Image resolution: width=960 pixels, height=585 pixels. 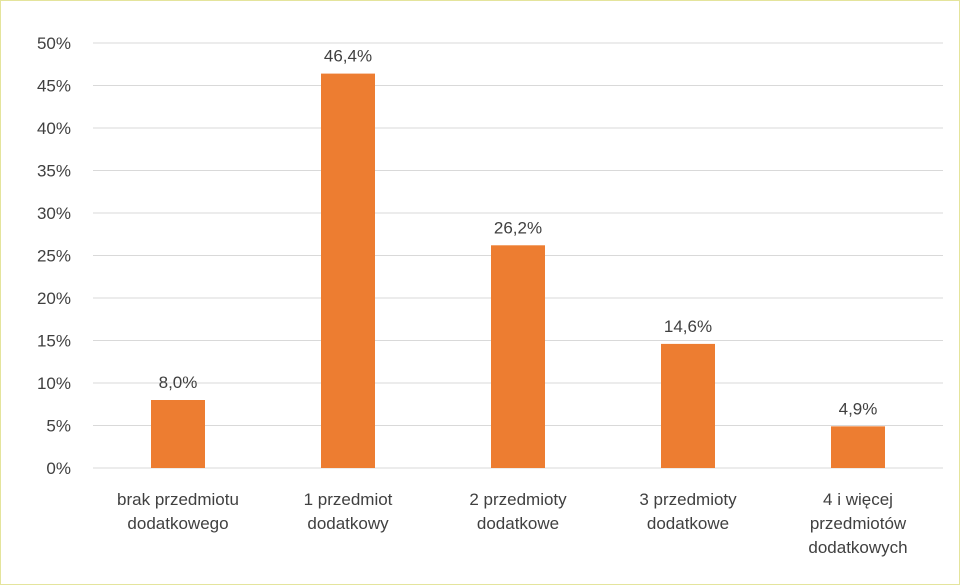 What do you see at coordinates (348, 511) in the screenshot?
I see `category-label: 1 przedmiot dodatkowy` at bounding box center [348, 511].